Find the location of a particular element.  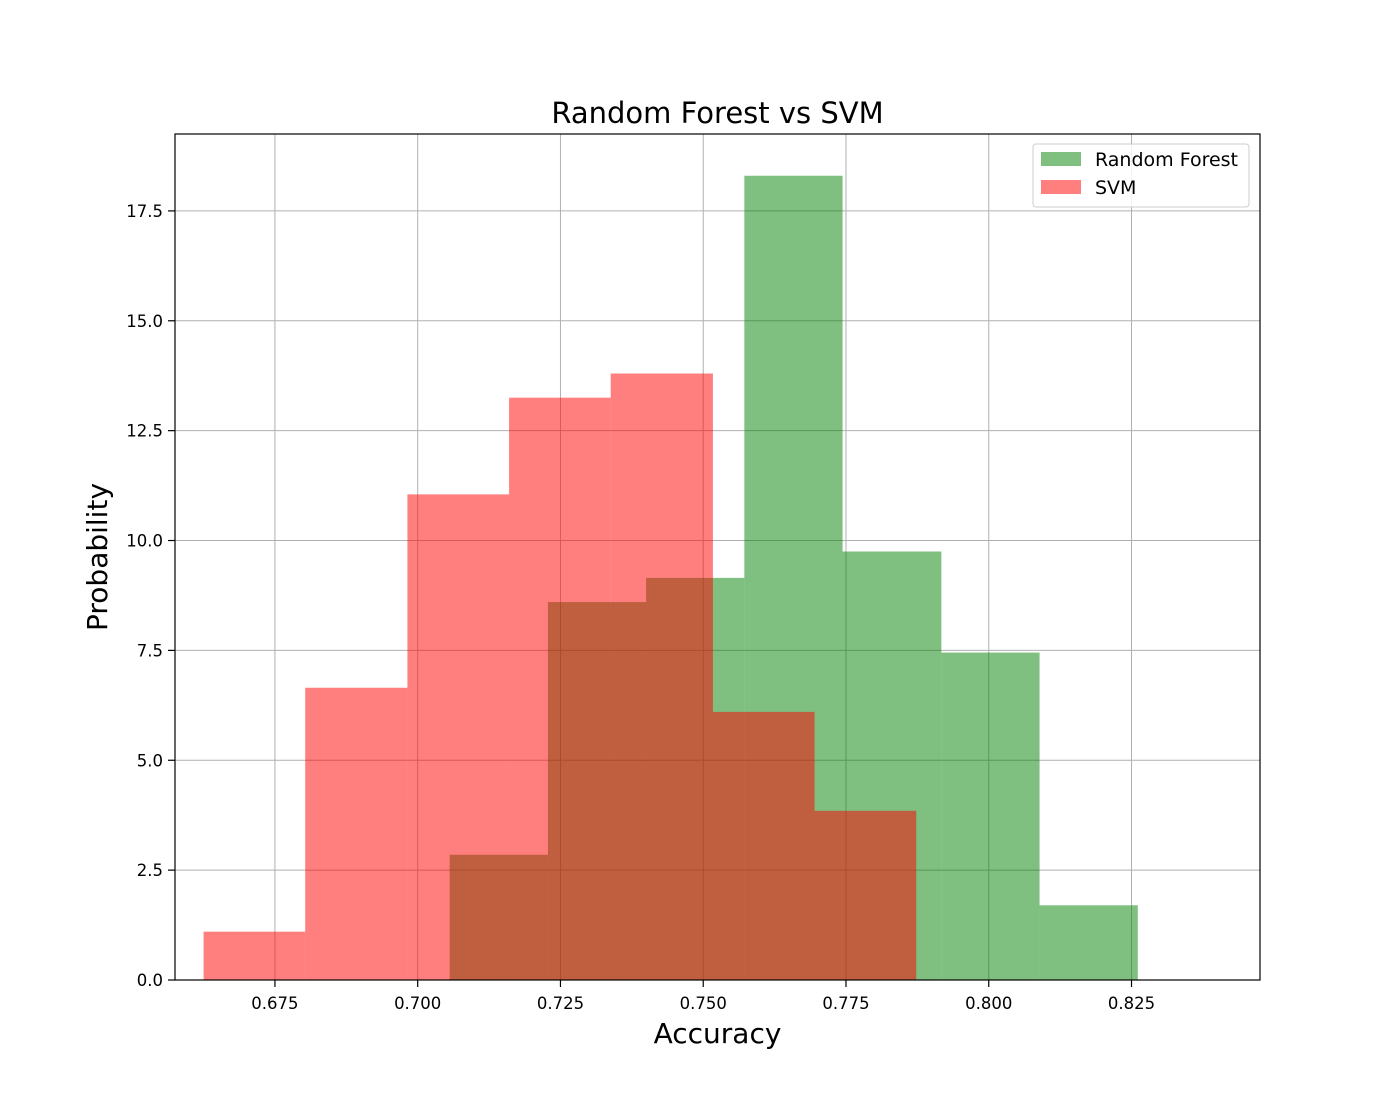

y-axis: 0.0 2.5 5.0 7.5 10.0 12.5 15.0 17.5 is located at coordinates (150, 596).